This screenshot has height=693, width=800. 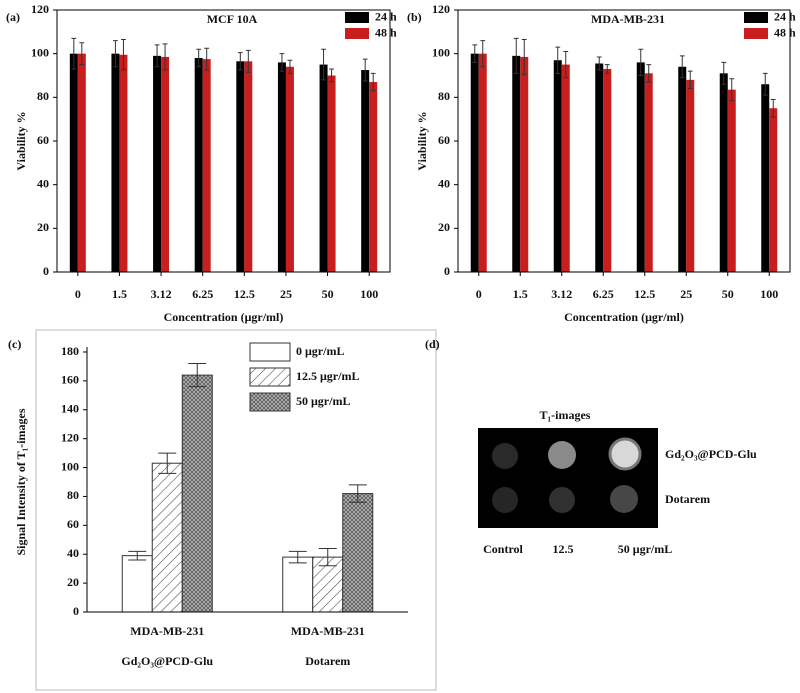 I want to click on x-tick-label: 0, so click(x=78, y=294).